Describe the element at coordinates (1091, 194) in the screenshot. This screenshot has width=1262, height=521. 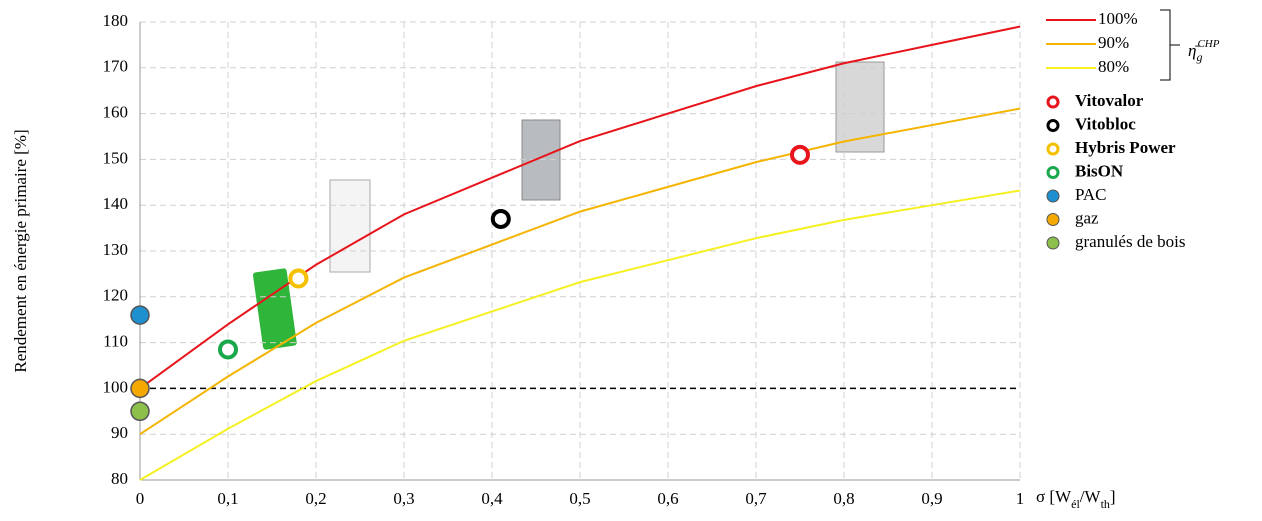
I see `legend-label: PAC` at that location.